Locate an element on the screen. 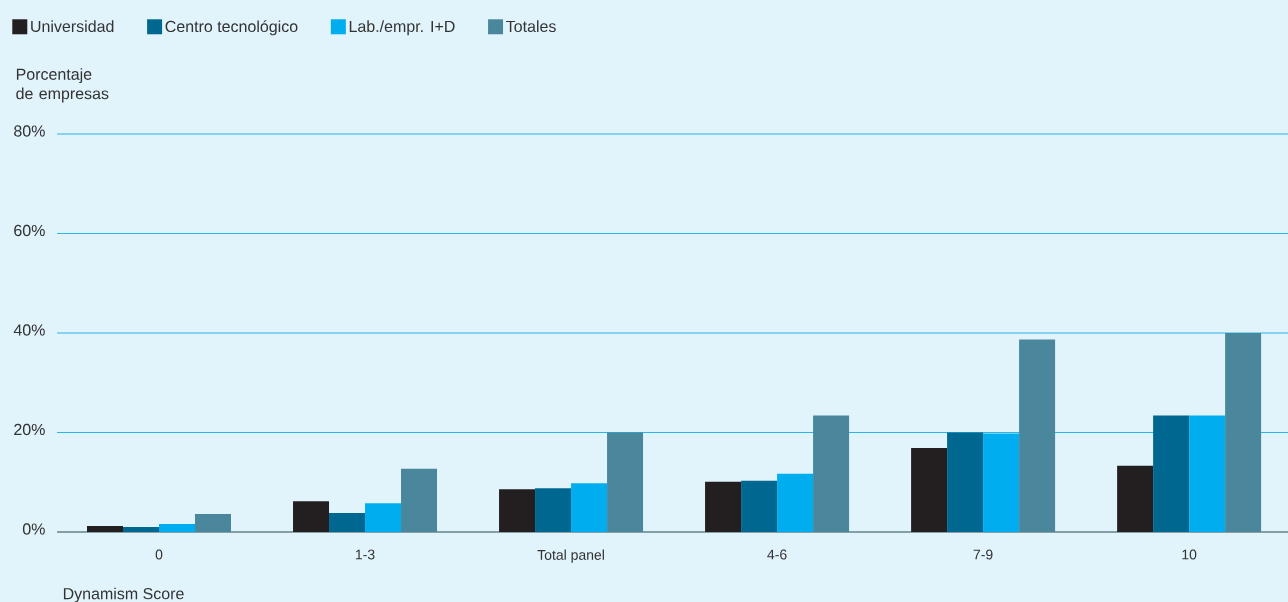 The width and height of the screenshot is (1288, 602). legend-label: Totales is located at coordinates (531, 26).